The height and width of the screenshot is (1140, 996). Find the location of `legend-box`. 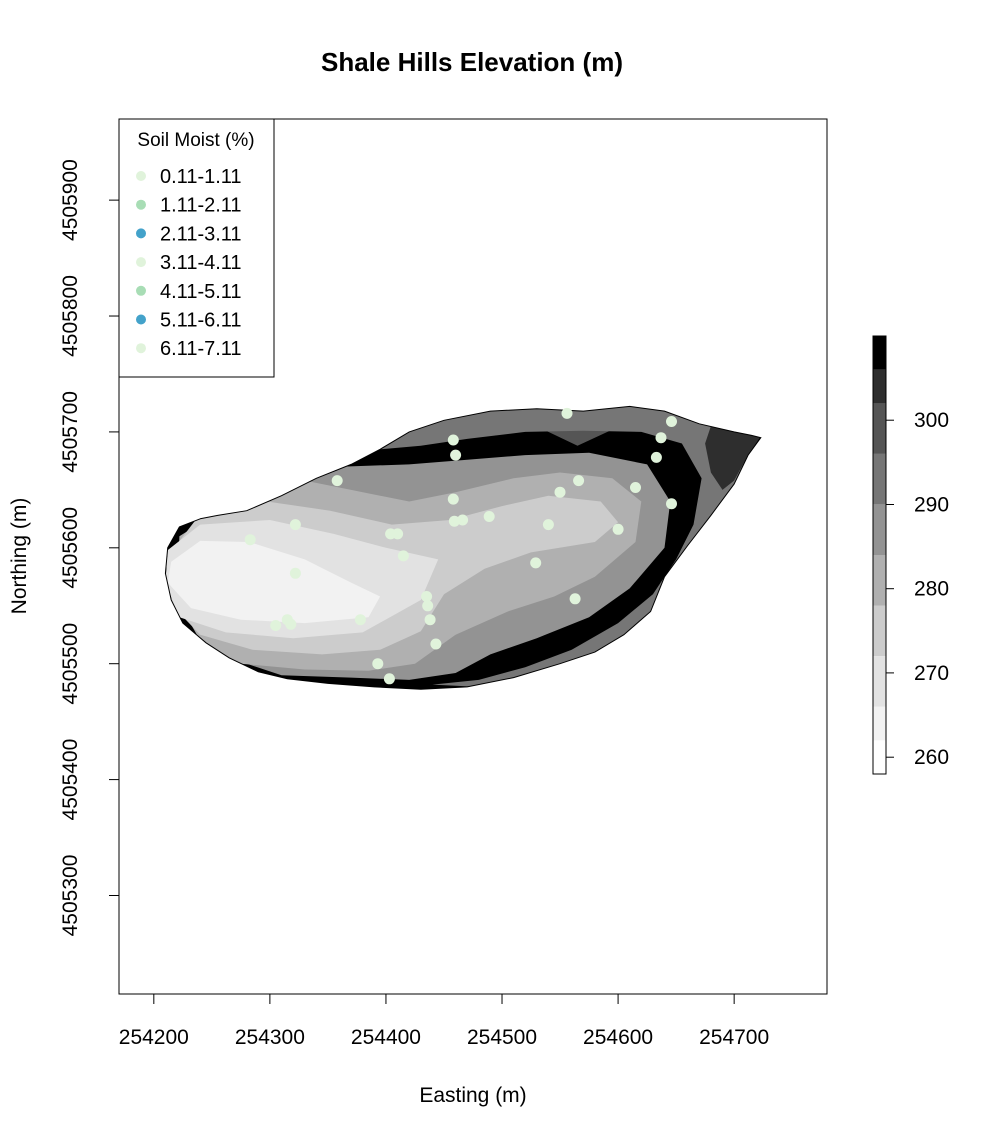

legend-box is located at coordinates (196, 248).